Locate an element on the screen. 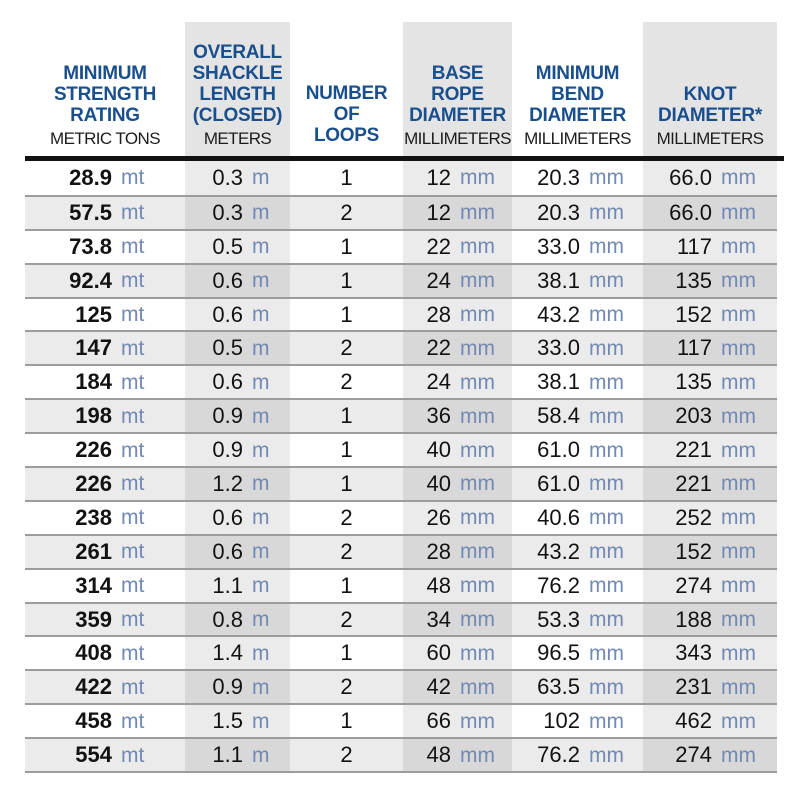 This screenshot has width=800, height=800. shackle-length-unit: m is located at coordinates (261, 348).